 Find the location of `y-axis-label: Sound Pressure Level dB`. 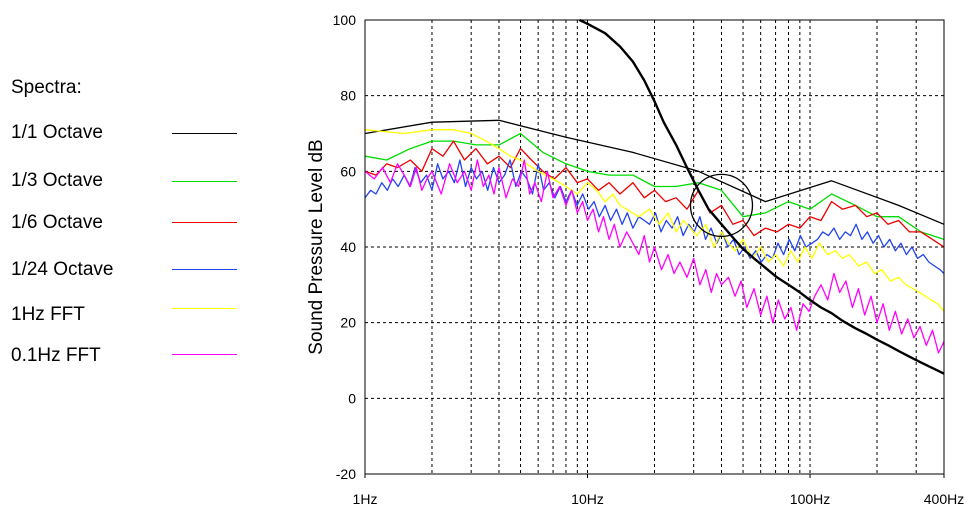

y-axis-label: Sound Pressure Level dB is located at coordinates (316, 246).